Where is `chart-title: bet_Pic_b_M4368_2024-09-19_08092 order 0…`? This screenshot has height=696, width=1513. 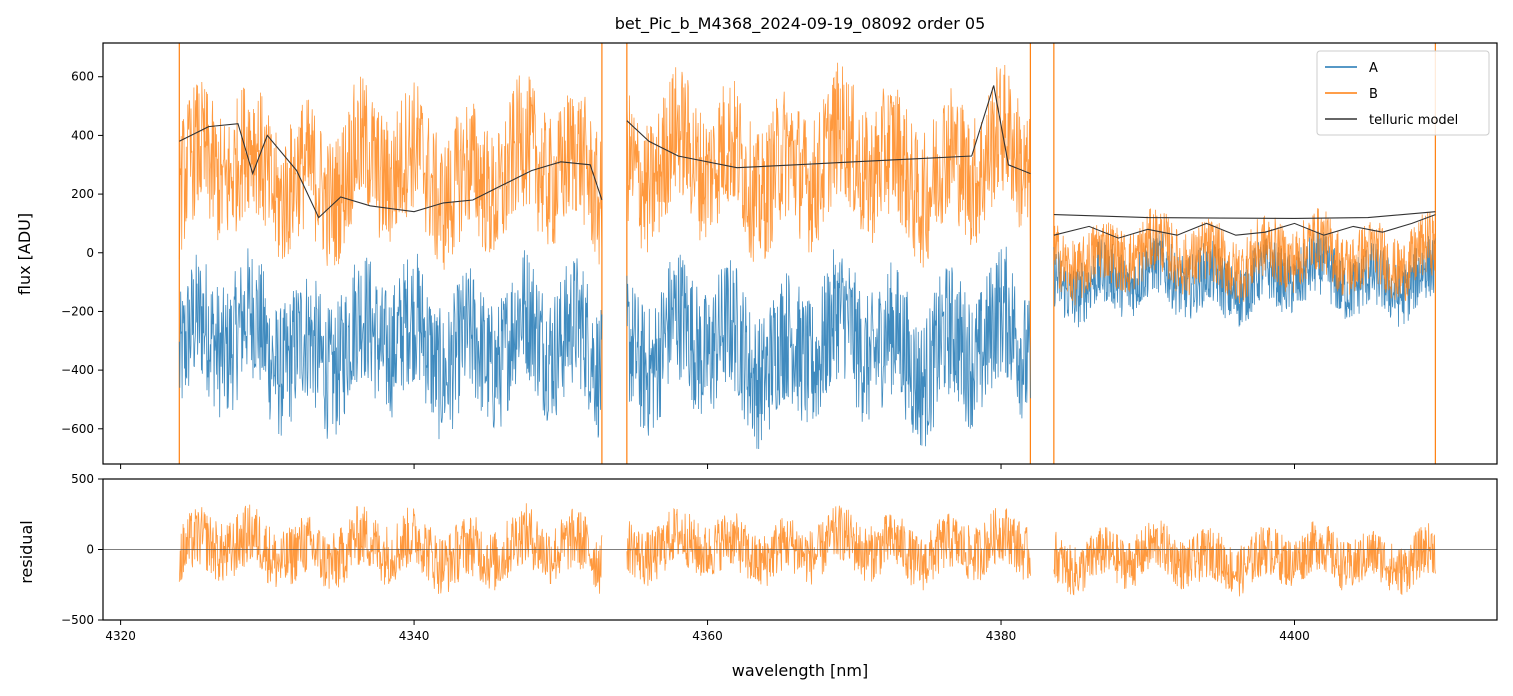 chart-title: bet_Pic_b_M4368_2024-09-19_08092 order 0… is located at coordinates (800, 24).